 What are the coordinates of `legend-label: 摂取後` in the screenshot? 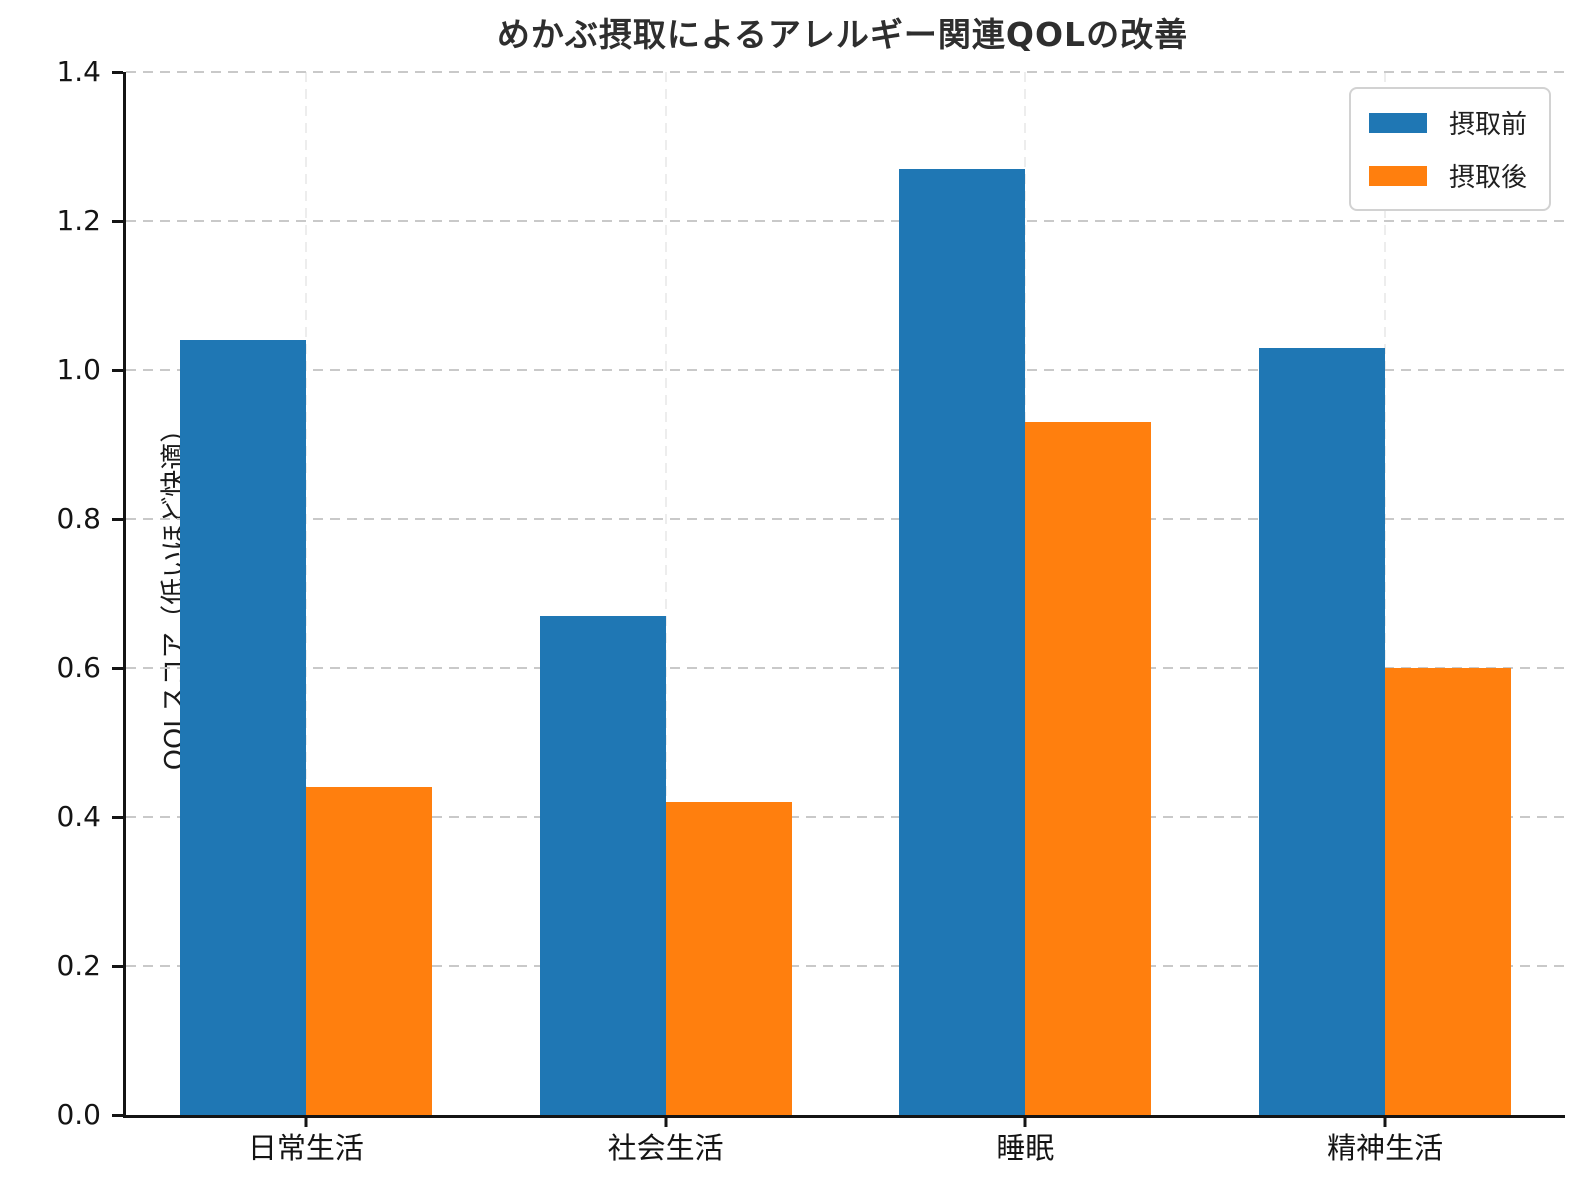 It's located at (1487, 178).